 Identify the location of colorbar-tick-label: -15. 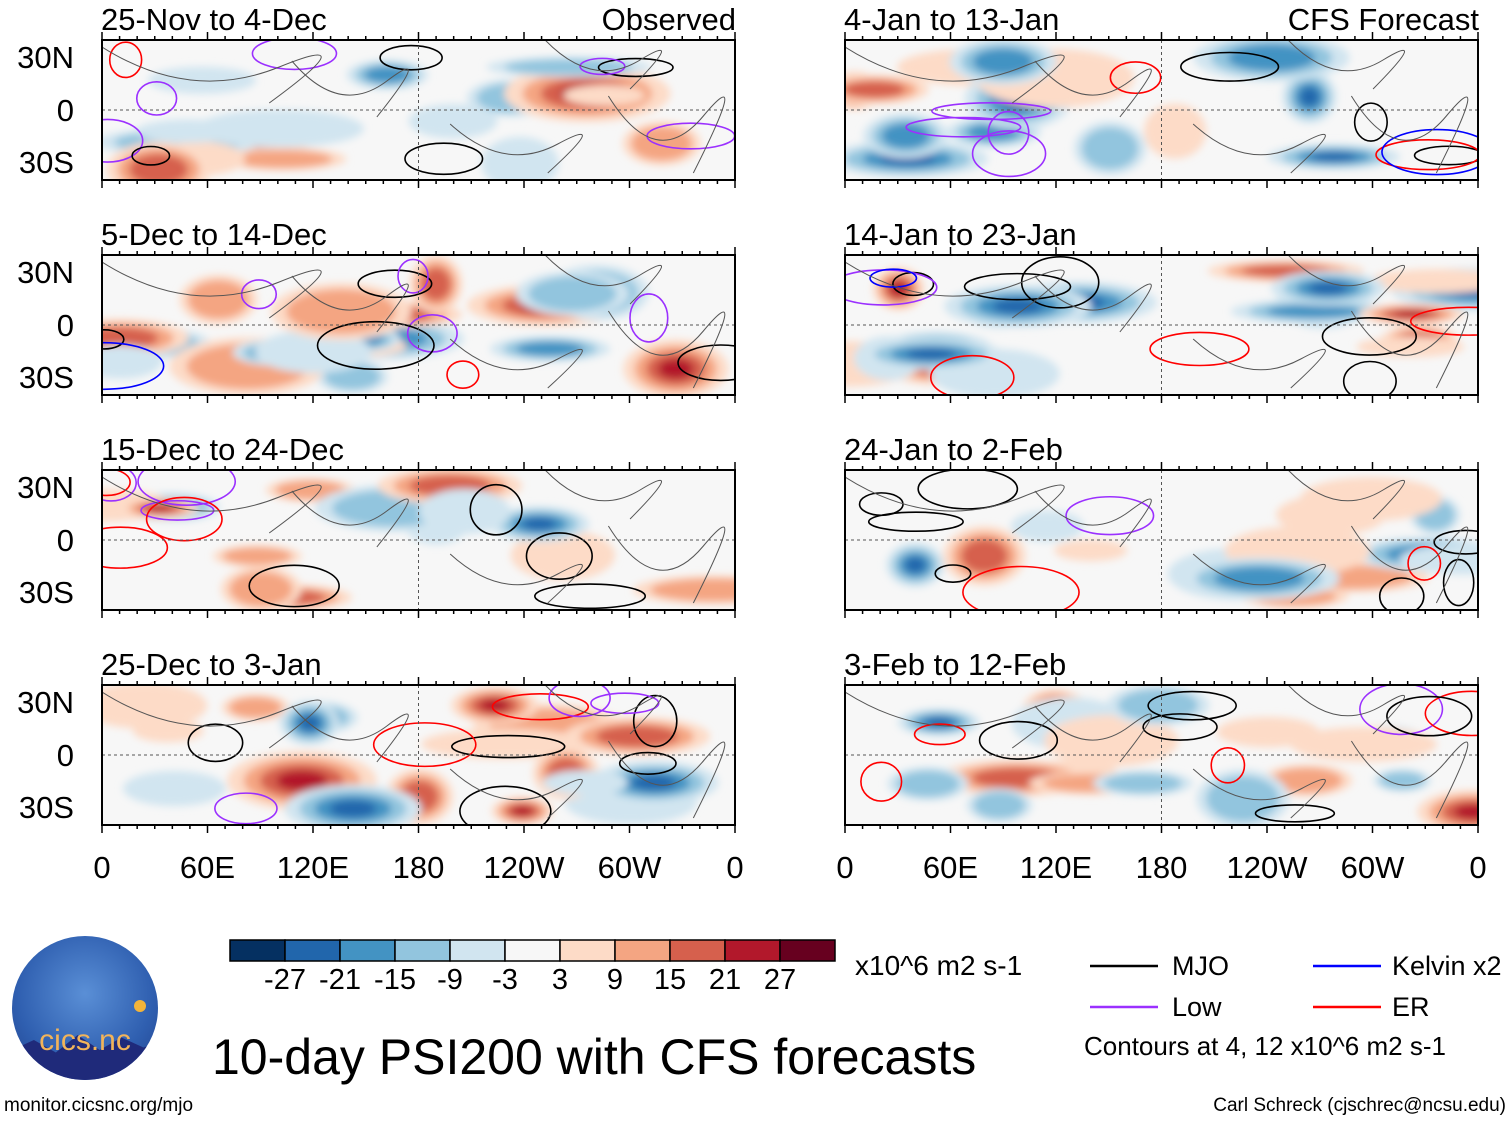
(395, 980).